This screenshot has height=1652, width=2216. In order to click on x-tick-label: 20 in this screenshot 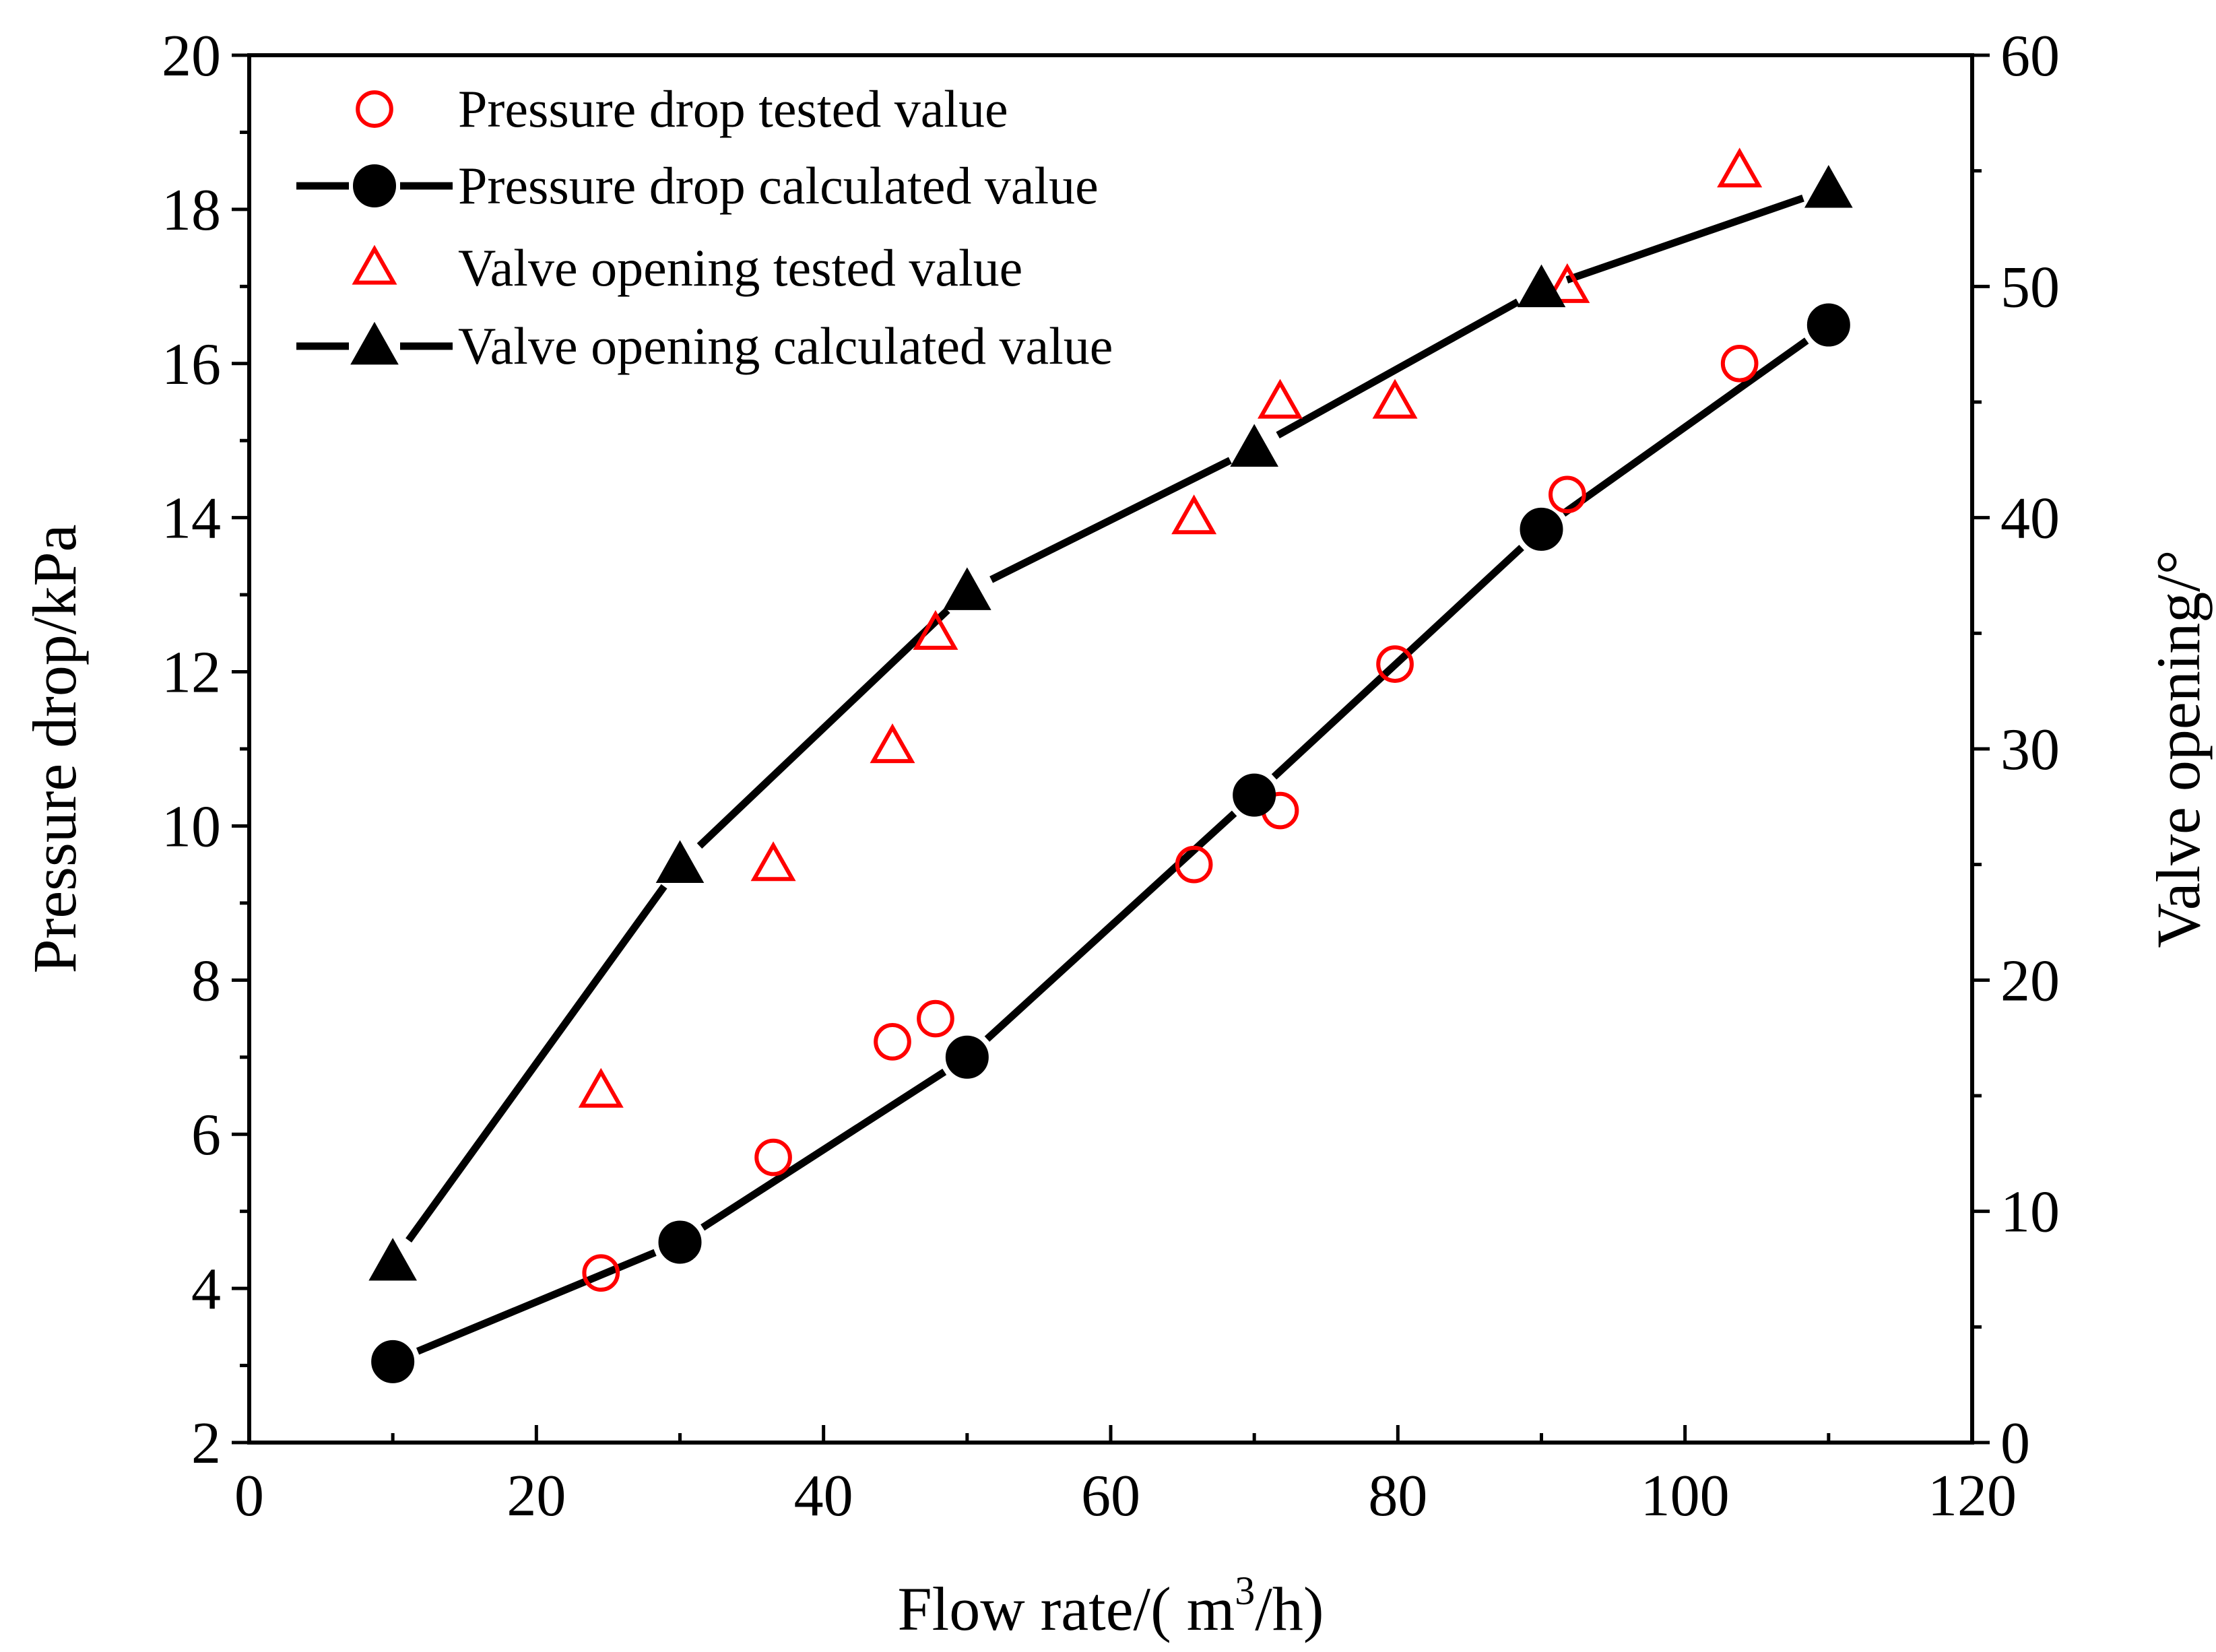, I will do `click(536, 1496)`.